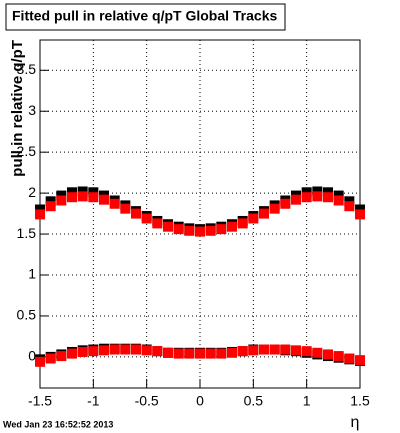 This screenshot has height=433, width=400. What do you see at coordinates (27, 315) in the screenshot?
I see `y-tick-label: 0.5` at bounding box center [27, 315].